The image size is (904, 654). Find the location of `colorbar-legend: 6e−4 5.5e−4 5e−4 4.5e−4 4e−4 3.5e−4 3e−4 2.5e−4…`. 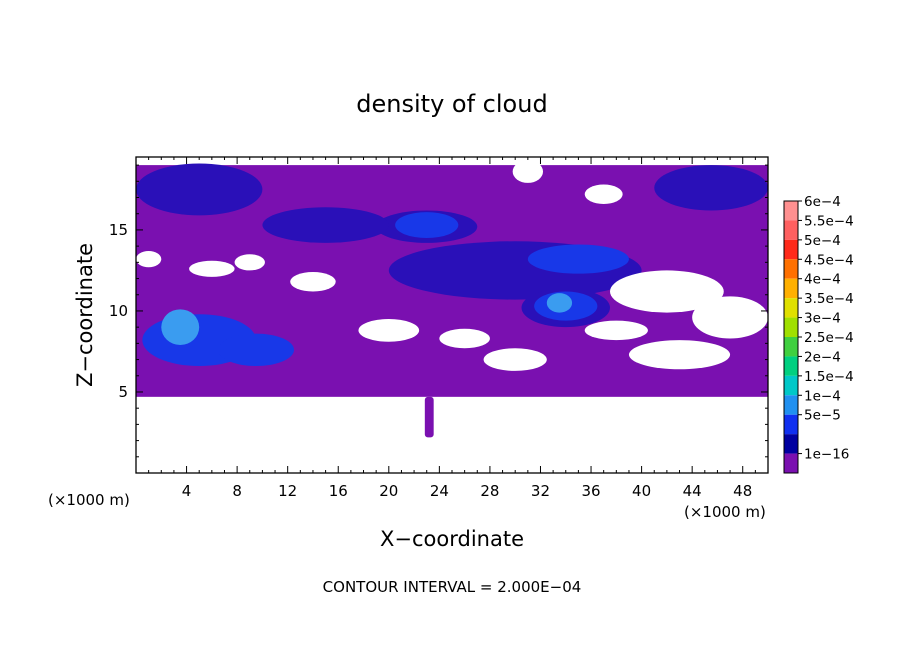

colorbar-legend: 6e−4 5.5e−4 5e−4 4.5e−4 4e−4 3.5e−4 3e−4 2.5e−4… is located at coordinates (818, 334).